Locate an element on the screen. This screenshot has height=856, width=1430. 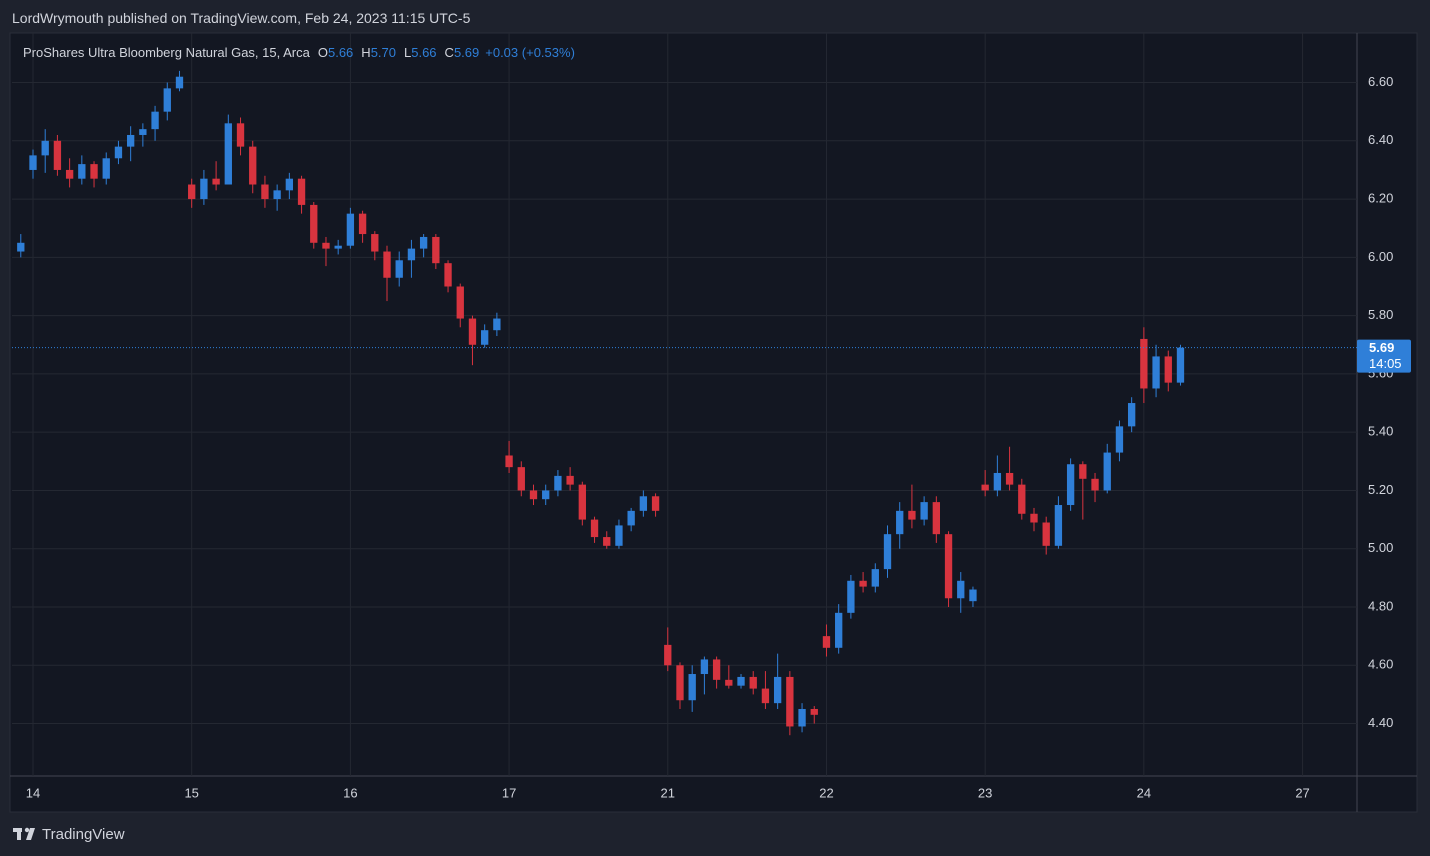
ohlc-value: 5.70 is located at coordinates (383, 52).